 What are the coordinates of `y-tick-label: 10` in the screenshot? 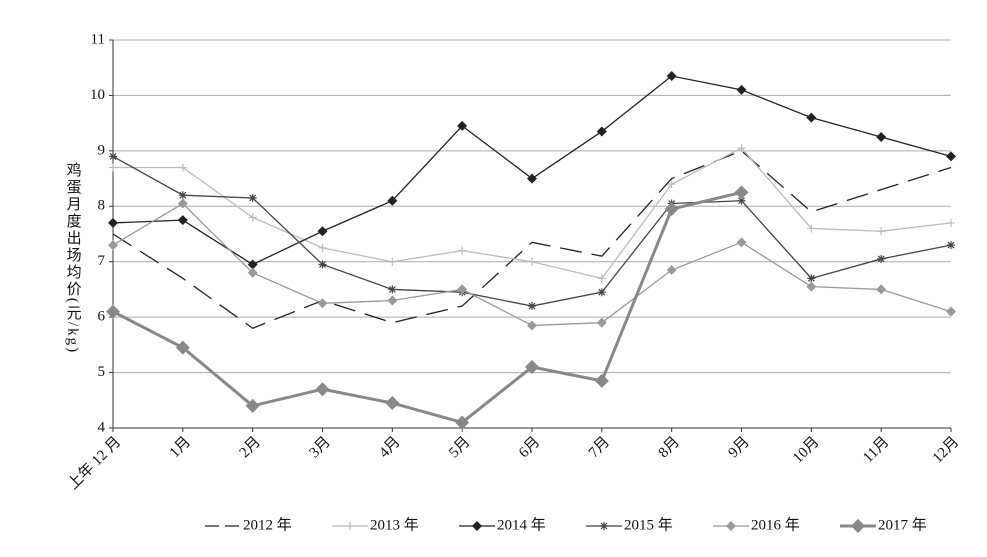 It's located at (97, 95).